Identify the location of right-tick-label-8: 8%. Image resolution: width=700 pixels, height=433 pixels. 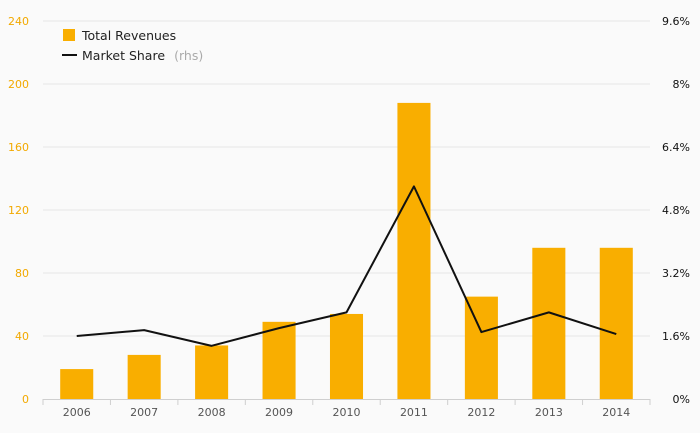
(681, 84).